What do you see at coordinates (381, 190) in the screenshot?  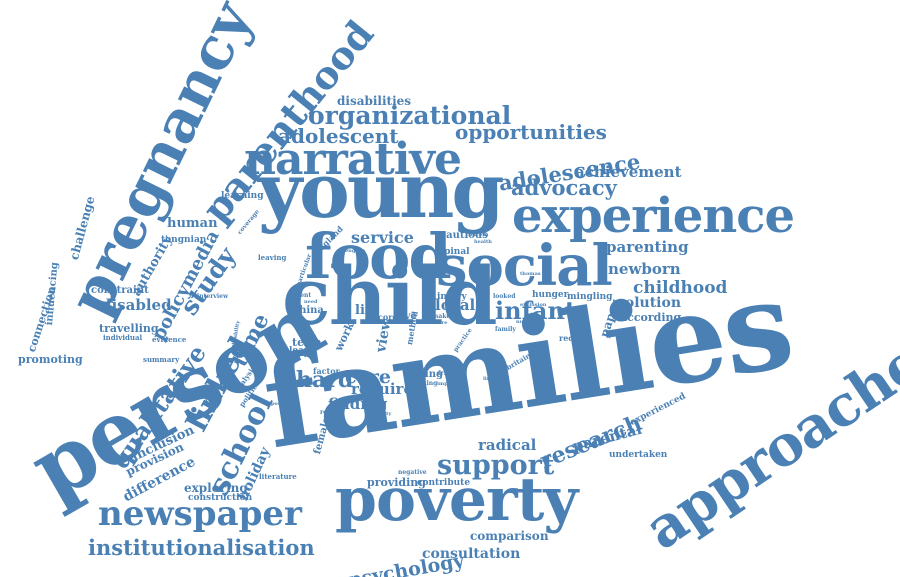 I see `word-young: young` at bounding box center [381, 190].